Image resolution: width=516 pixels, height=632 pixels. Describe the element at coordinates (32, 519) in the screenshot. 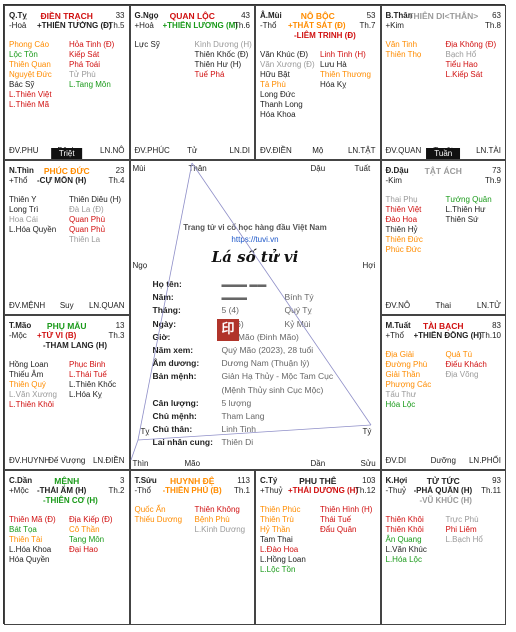

I see `star-item: Thiên Mã (Đ)` at that location.